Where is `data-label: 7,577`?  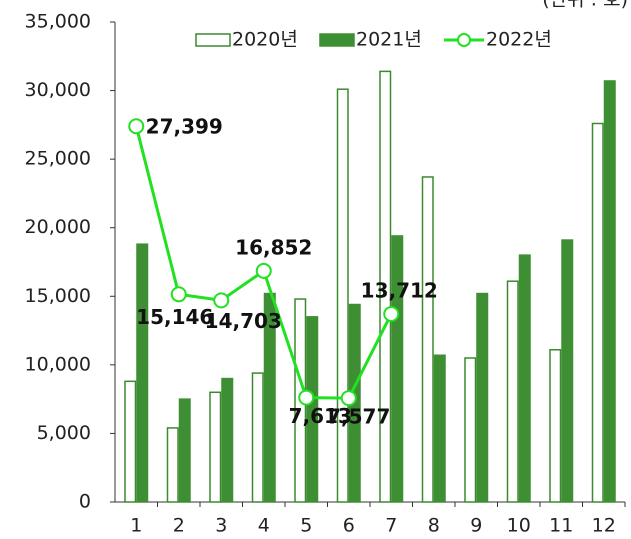
data-label: 7,577 is located at coordinates (358, 417).